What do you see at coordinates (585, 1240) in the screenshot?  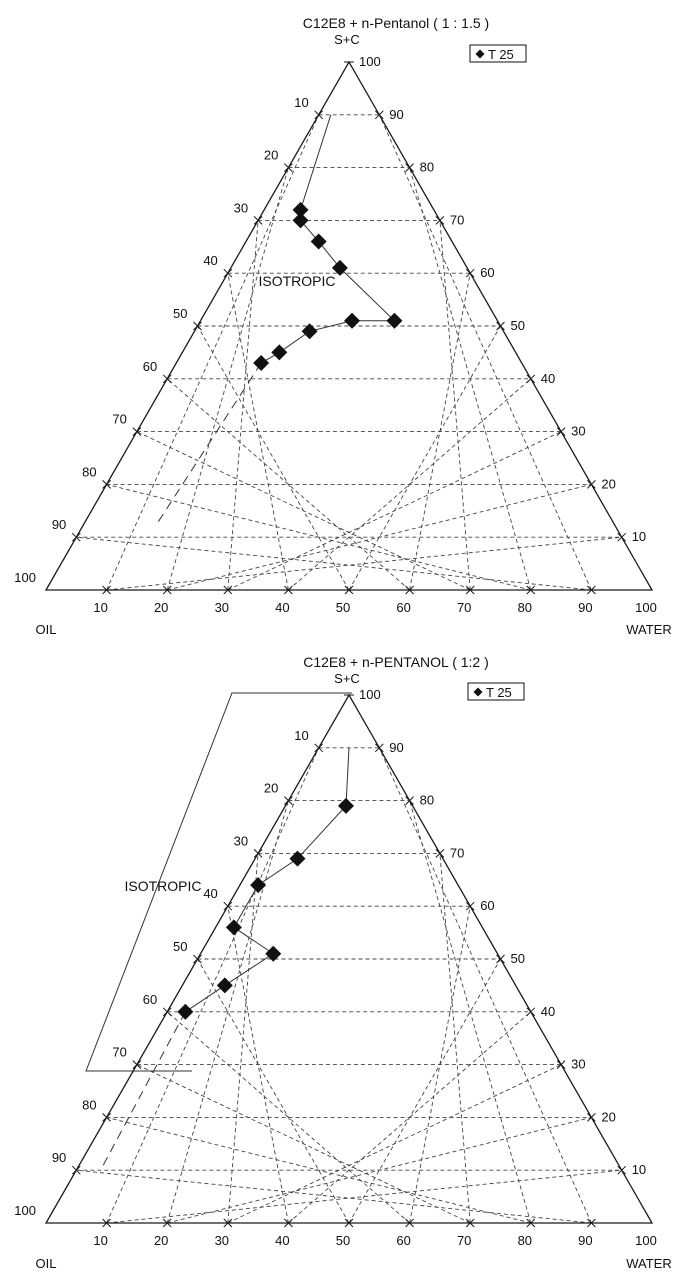 I see `bottom-tick-label: 90` at bounding box center [585, 1240].